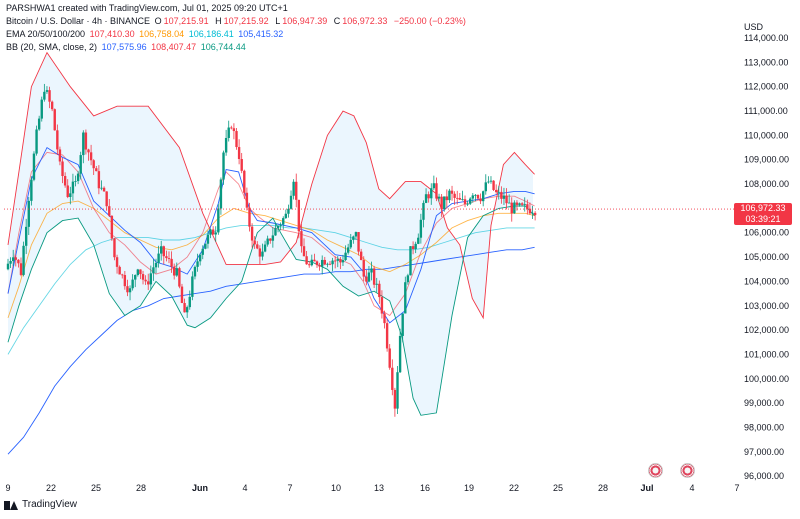 Image resolution: width=800 pixels, height=519 pixels. I want to click on bb-label: BB (20, SMA, close, 2), so click(52, 47).